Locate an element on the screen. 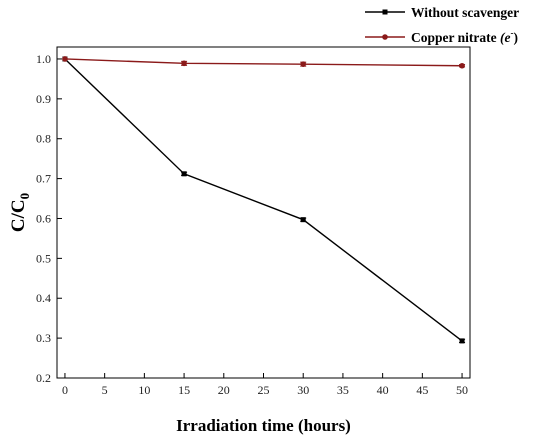 This screenshot has height=437, width=550. x-tick-label: 0 is located at coordinates (65, 390).